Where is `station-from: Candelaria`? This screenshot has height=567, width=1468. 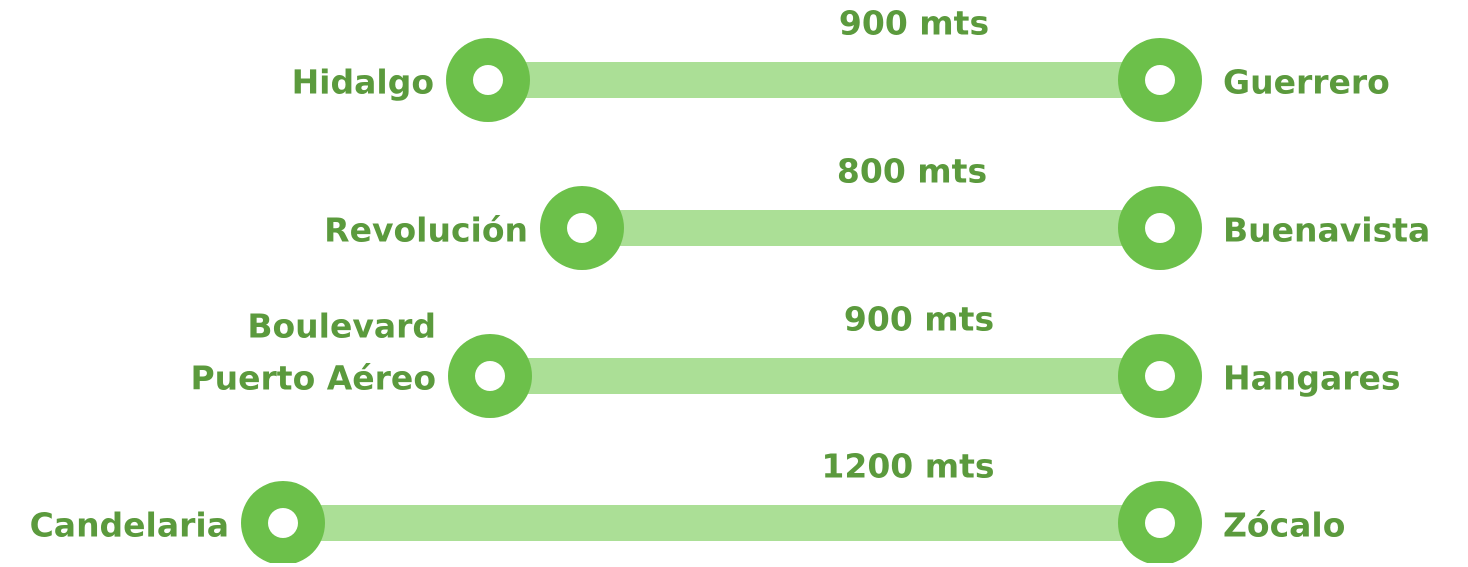 station-from: Candelaria is located at coordinates (129, 525).